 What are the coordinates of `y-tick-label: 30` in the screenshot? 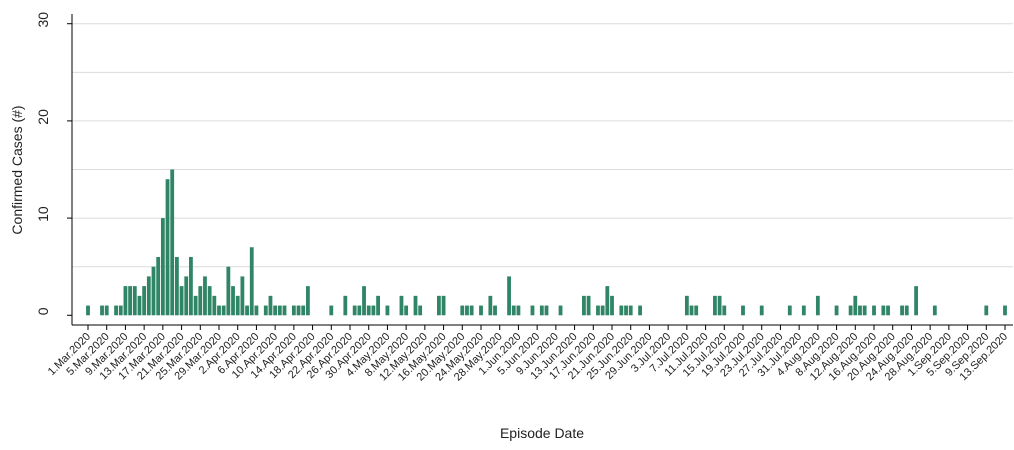 It's located at (43, 20).